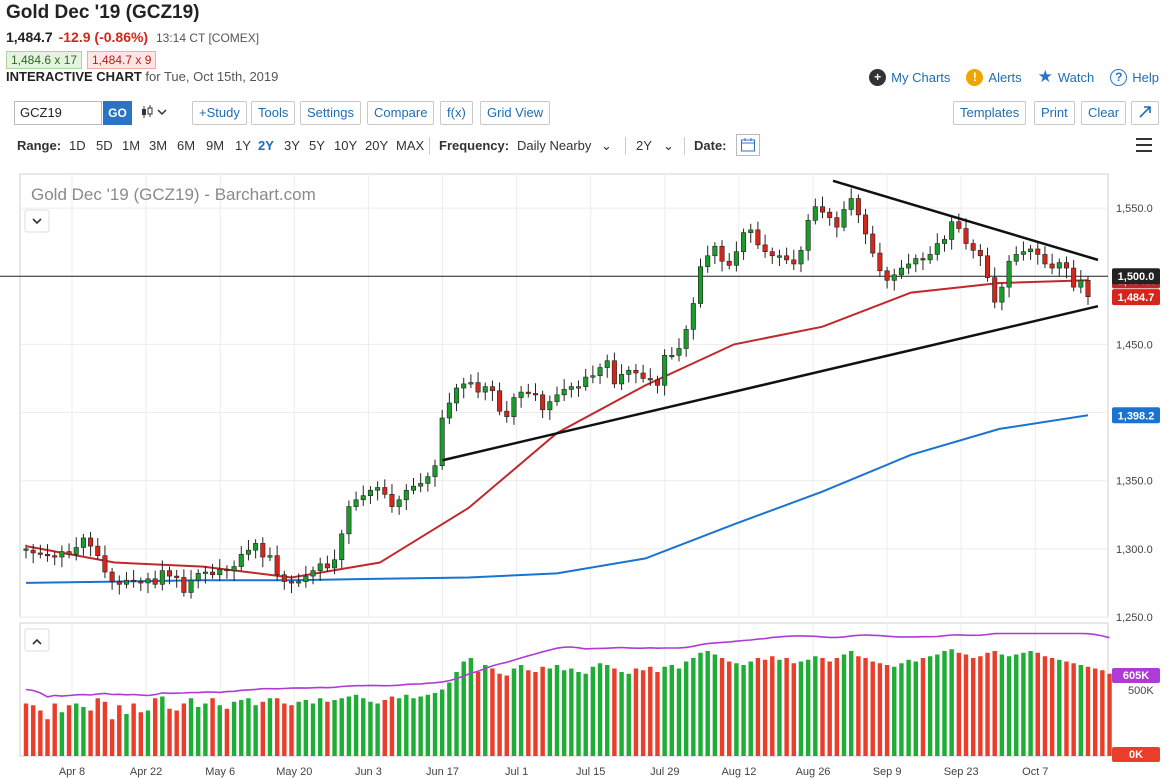 The height and width of the screenshot is (778, 1175). I want to click on chart-heading-date: for Tue, Oct 15th, 2019, so click(212, 76).